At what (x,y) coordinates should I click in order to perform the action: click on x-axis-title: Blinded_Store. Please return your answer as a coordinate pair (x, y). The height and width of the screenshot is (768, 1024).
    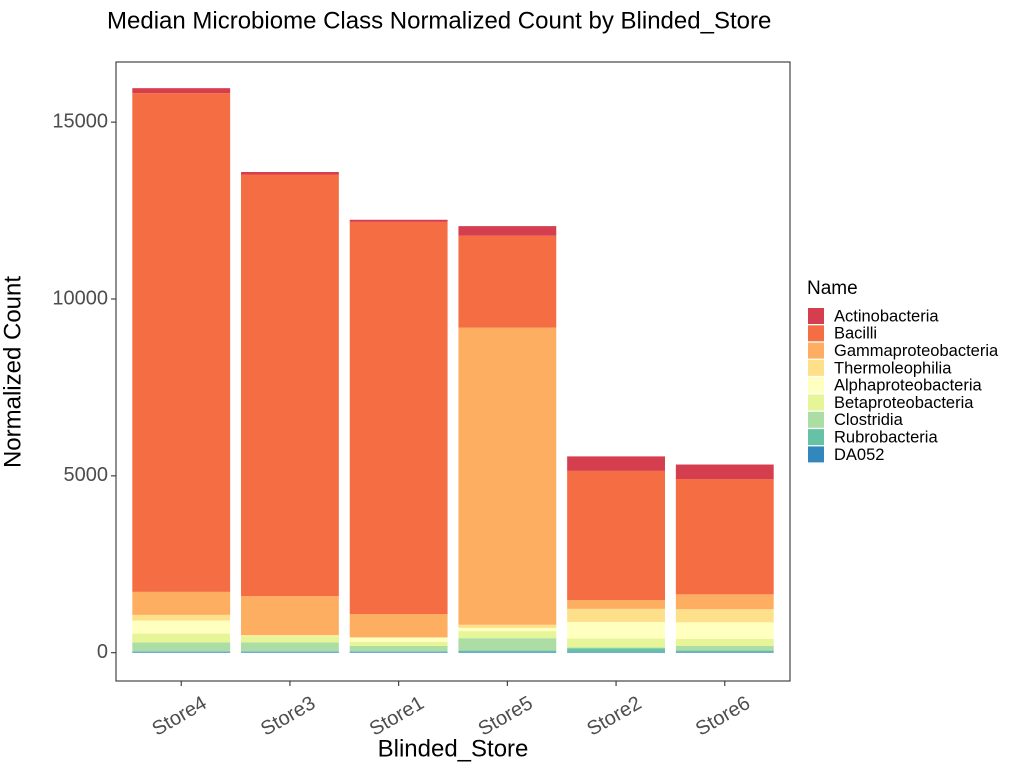
    Looking at the image, I should click on (453, 748).